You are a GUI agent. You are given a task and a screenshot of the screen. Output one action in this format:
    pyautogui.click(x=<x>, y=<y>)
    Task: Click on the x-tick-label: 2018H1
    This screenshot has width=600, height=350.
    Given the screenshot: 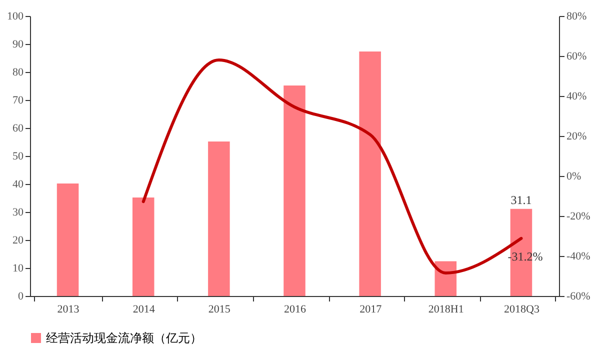 What is the action you would take?
    pyautogui.click(x=446, y=310)
    